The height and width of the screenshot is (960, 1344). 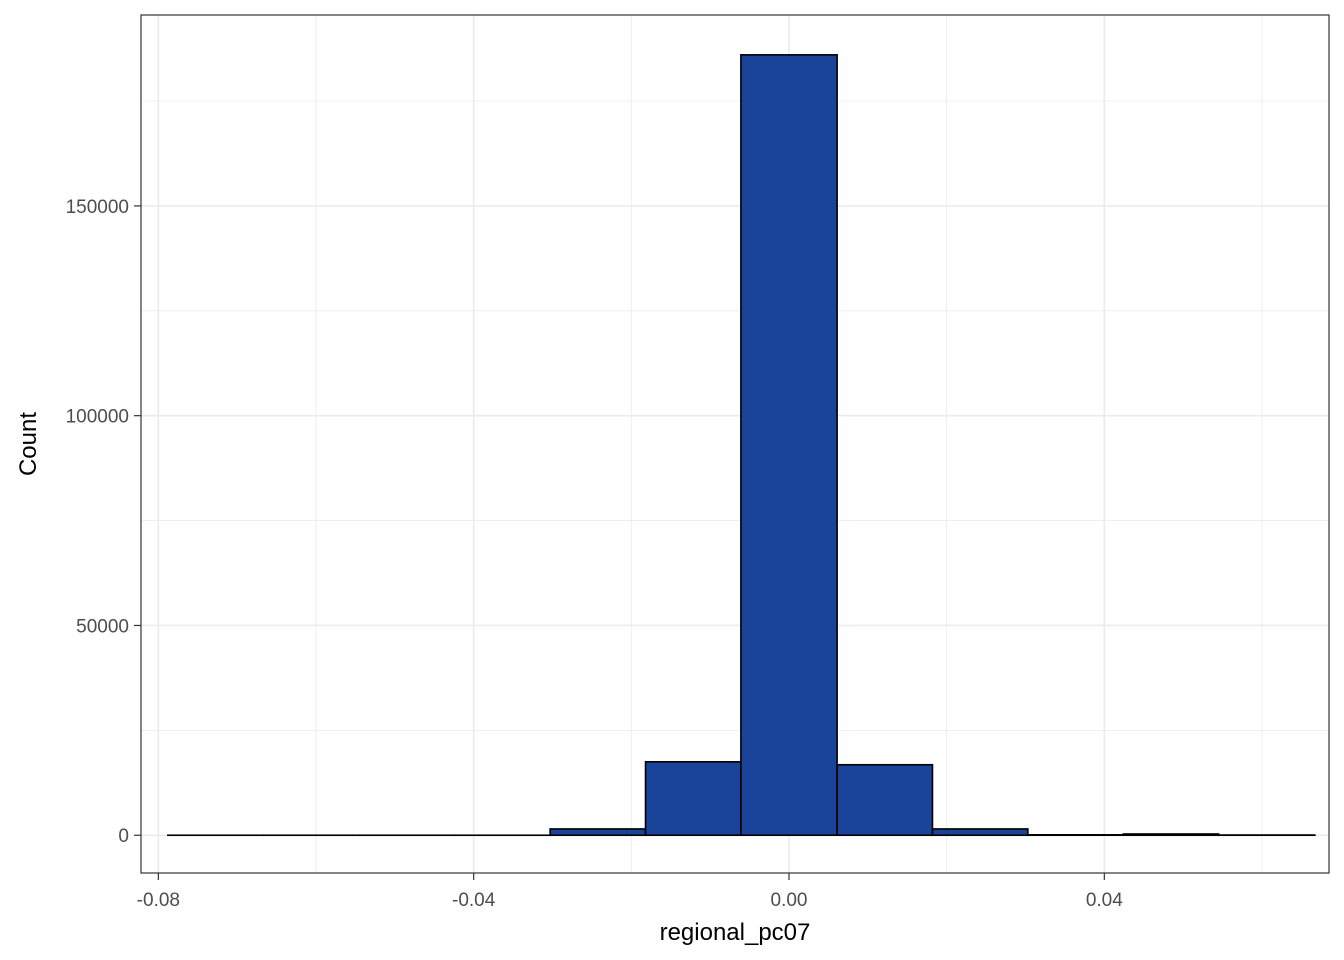 I want to click on x-tick-label: -0.04, so click(x=474, y=900).